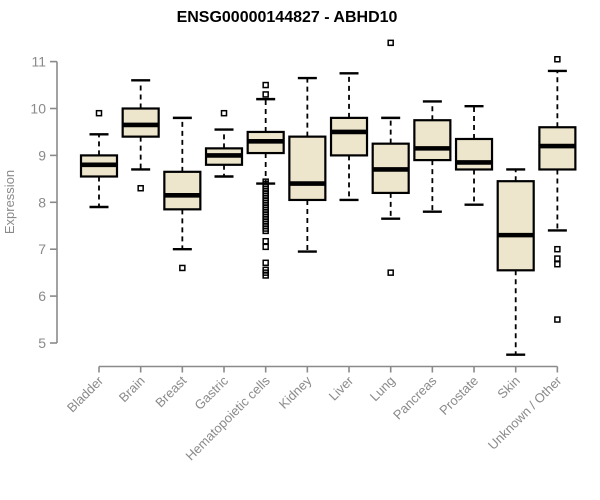 This screenshot has height=500, width=600. What do you see at coordinates (508, 387) in the screenshot?
I see `x-tick-label-skin: Skin` at bounding box center [508, 387].